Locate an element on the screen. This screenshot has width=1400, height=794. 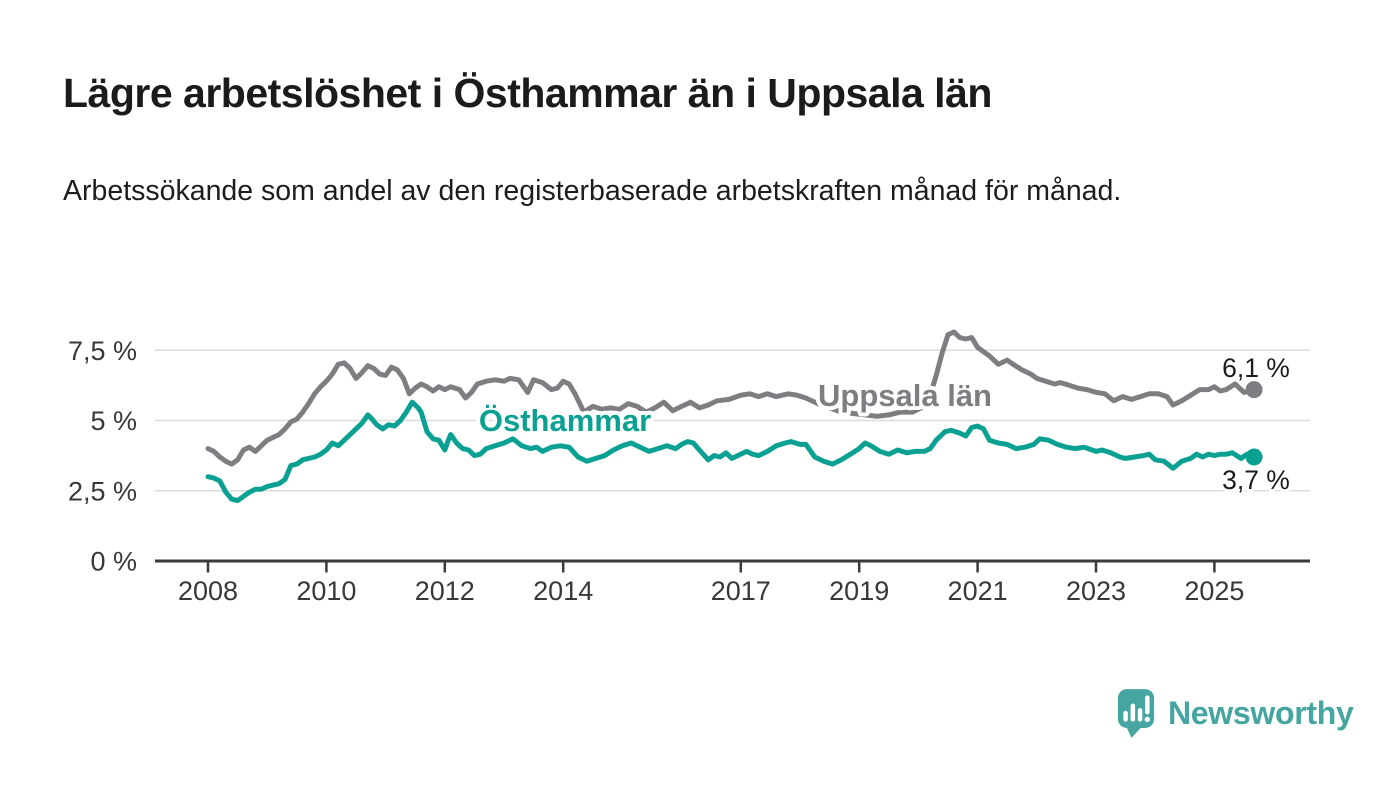
x-tick-label: 2012 is located at coordinates (445, 591).